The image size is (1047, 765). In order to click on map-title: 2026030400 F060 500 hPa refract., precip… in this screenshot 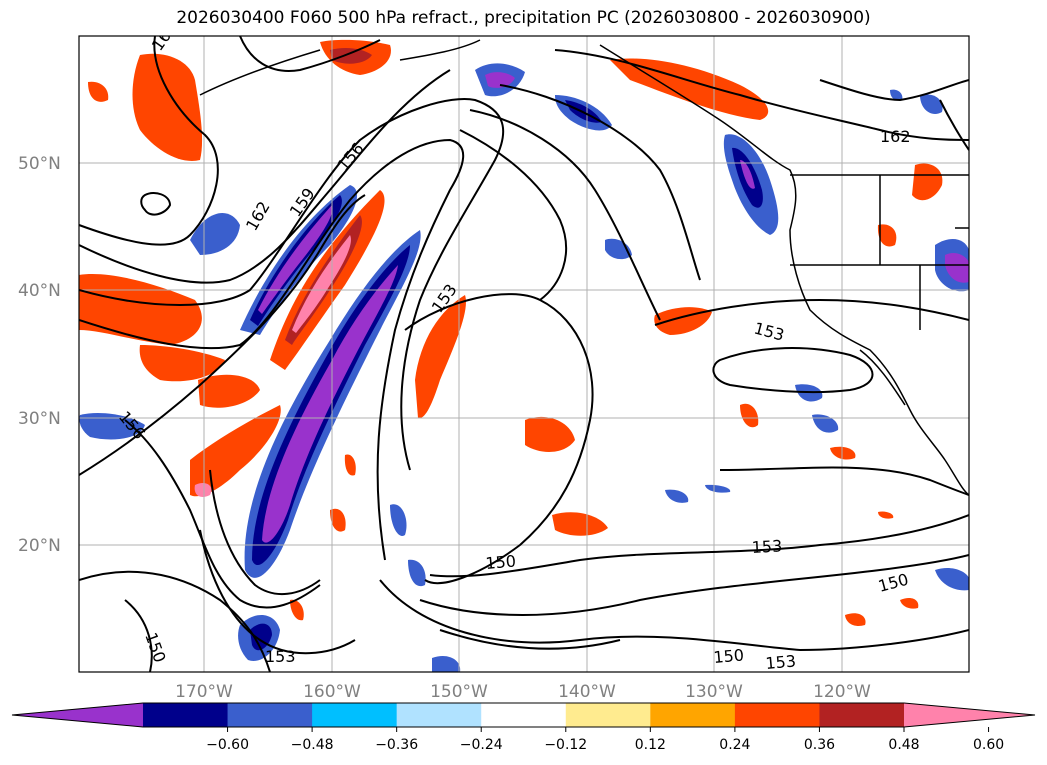, I will do `click(523, 18)`.